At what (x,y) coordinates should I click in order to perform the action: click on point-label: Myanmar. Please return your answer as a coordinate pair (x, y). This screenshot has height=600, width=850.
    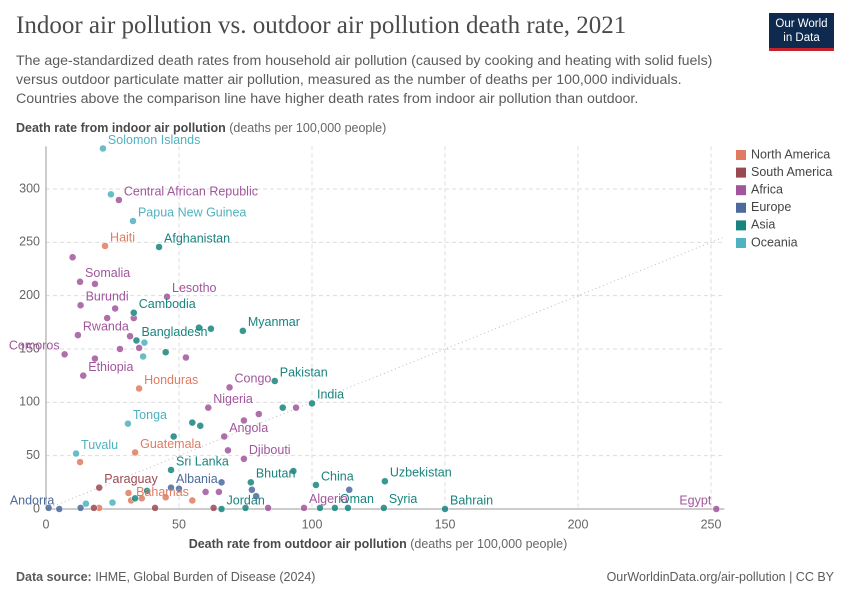
    Looking at the image, I should click on (274, 322).